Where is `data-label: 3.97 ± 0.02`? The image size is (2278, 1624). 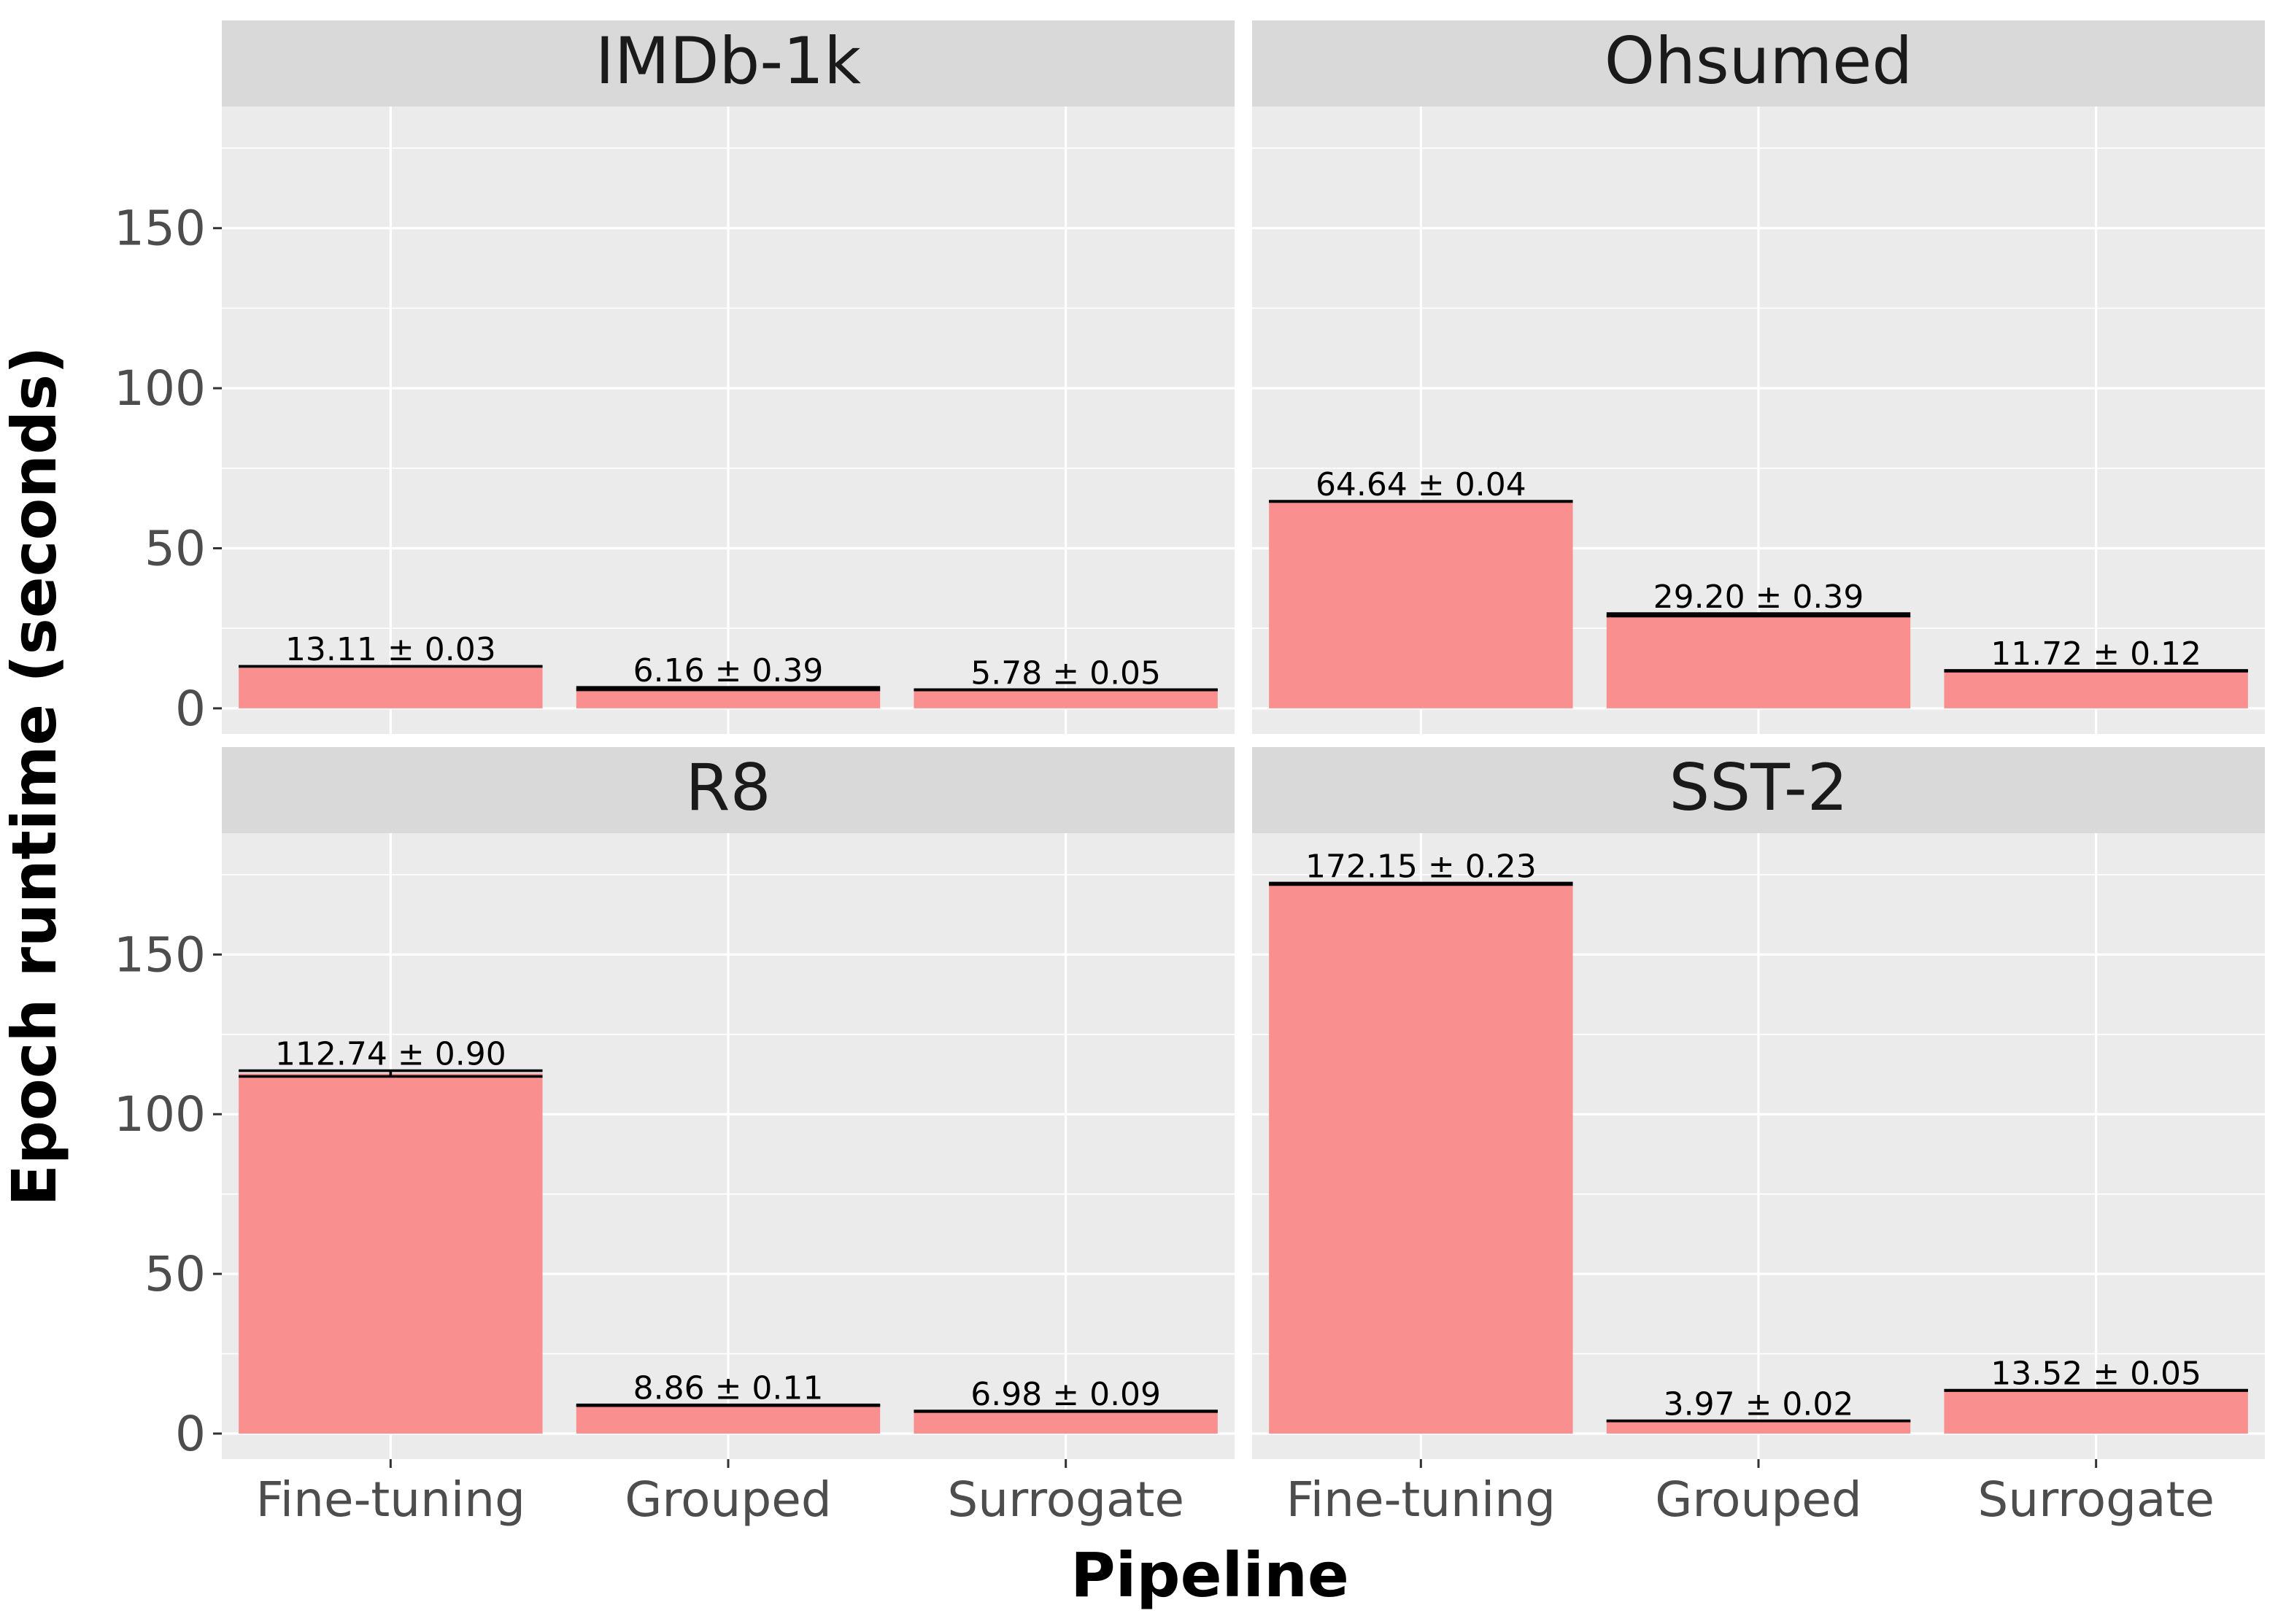 data-label: 3.97 ± 0.02 is located at coordinates (1759, 1404).